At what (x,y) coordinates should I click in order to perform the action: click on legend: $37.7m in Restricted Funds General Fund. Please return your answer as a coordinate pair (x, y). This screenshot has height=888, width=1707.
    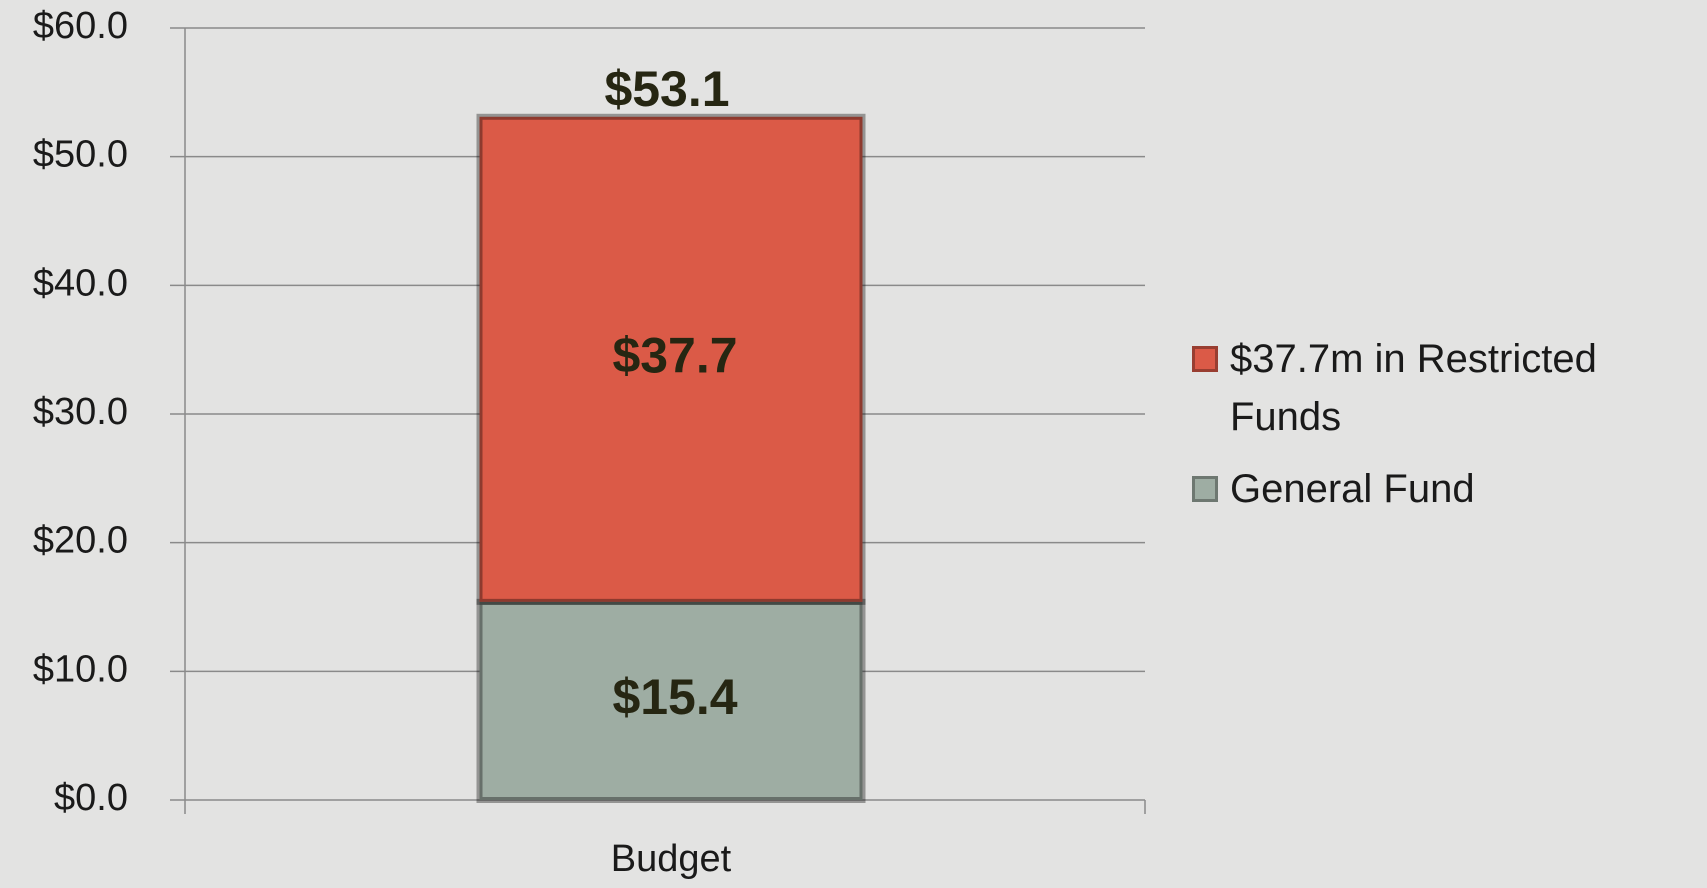
    Looking at the image, I should click on (1442, 431).